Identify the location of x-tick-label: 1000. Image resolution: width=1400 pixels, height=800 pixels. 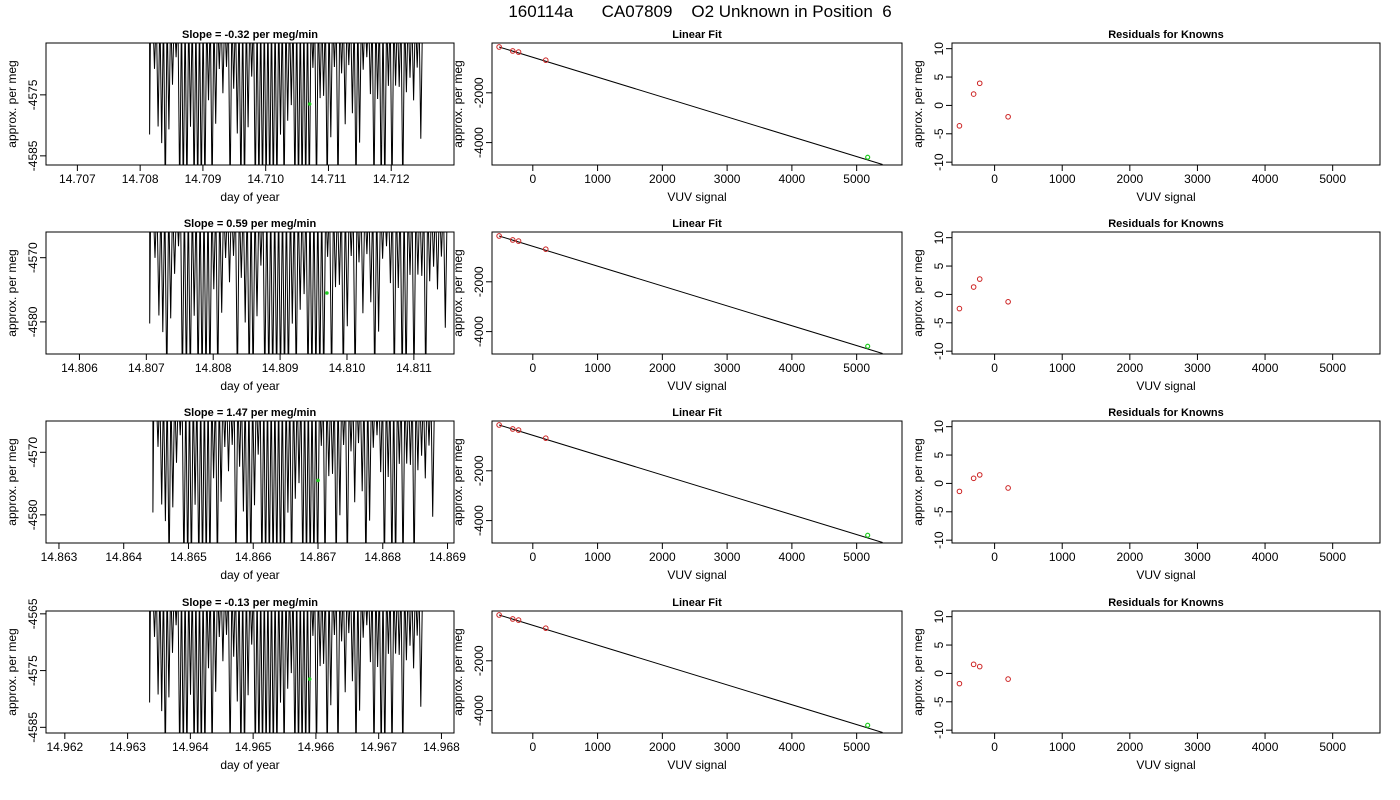
(597, 179).